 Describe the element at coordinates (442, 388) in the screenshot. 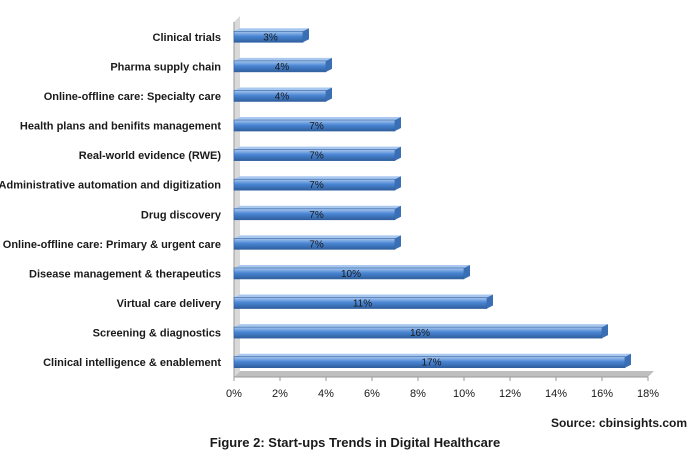

I see `x-axis: 0% 2% 4% 6% 8% 10% 12% 14% 16% 18%` at that location.